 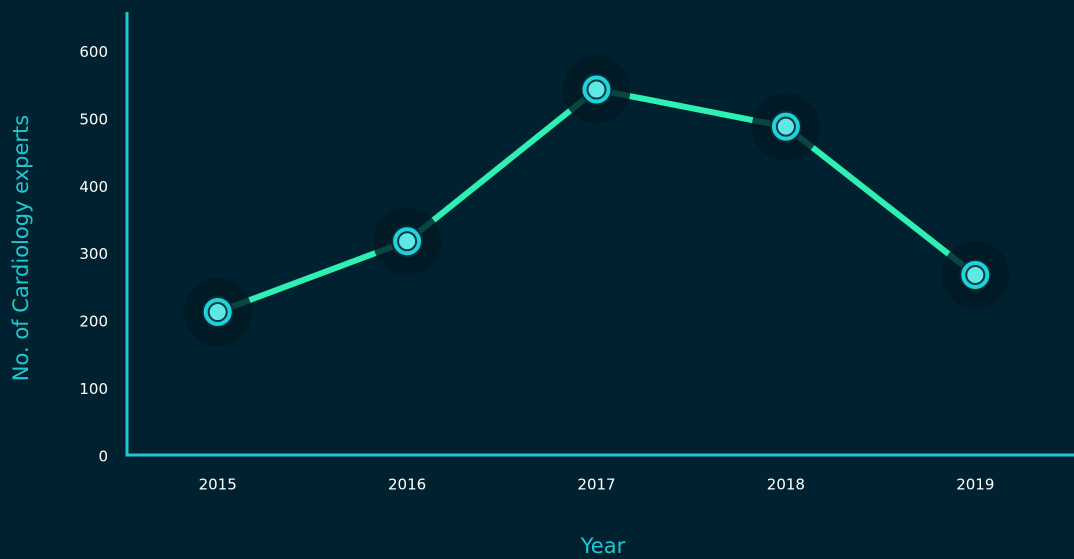 What do you see at coordinates (93, 119) in the screenshot?
I see `y-tick-label: 500` at bounding box center [93, 119].